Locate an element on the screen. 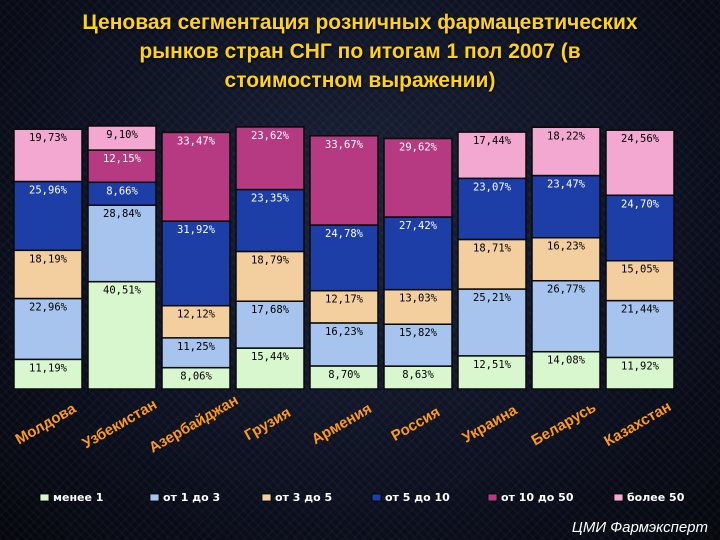  data-label: 25,96% is located at coordinates (48, 191).